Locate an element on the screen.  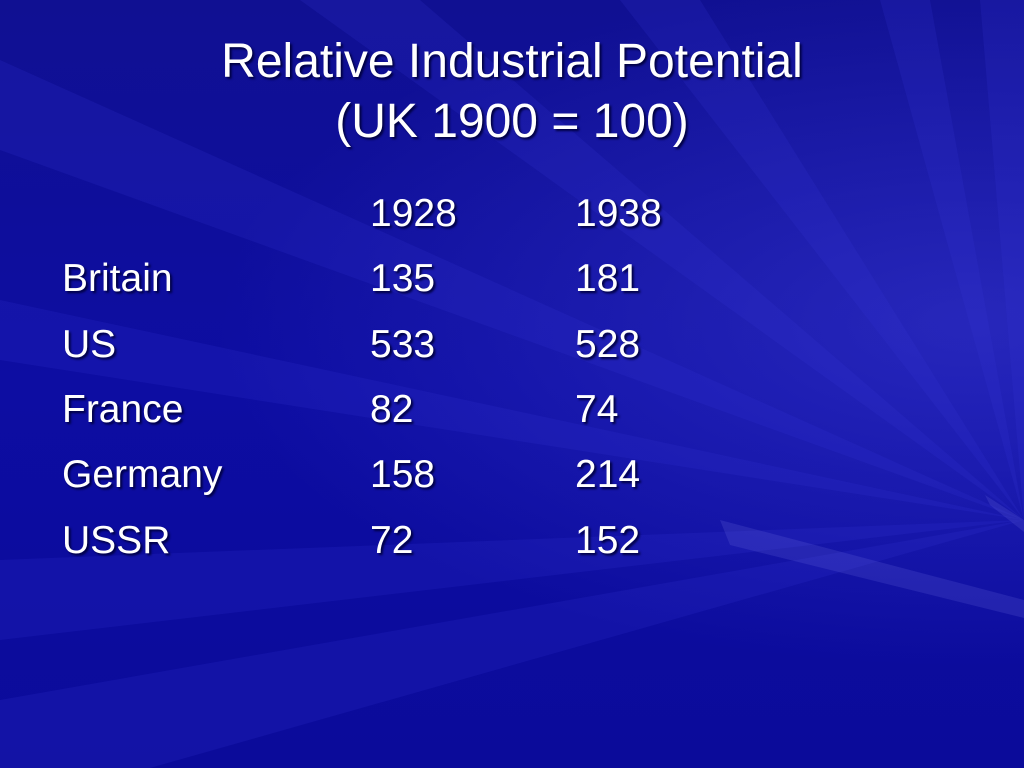
row-label-france: France is located at coordinates (123, 409).